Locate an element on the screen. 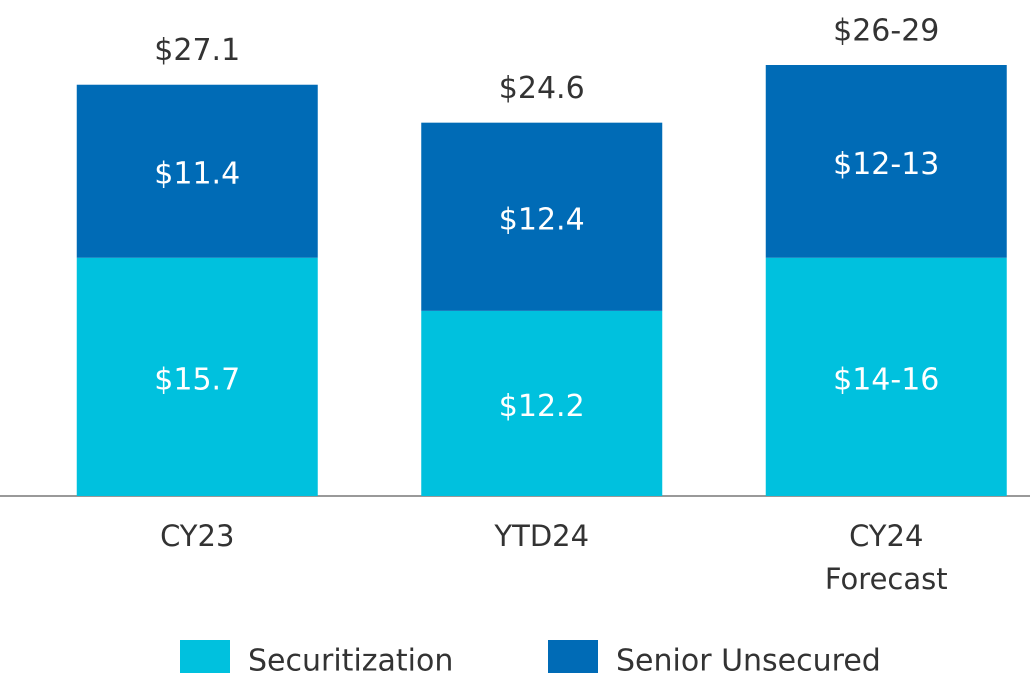  x-tick-label: CY23 is located at coordinates (197, 536).